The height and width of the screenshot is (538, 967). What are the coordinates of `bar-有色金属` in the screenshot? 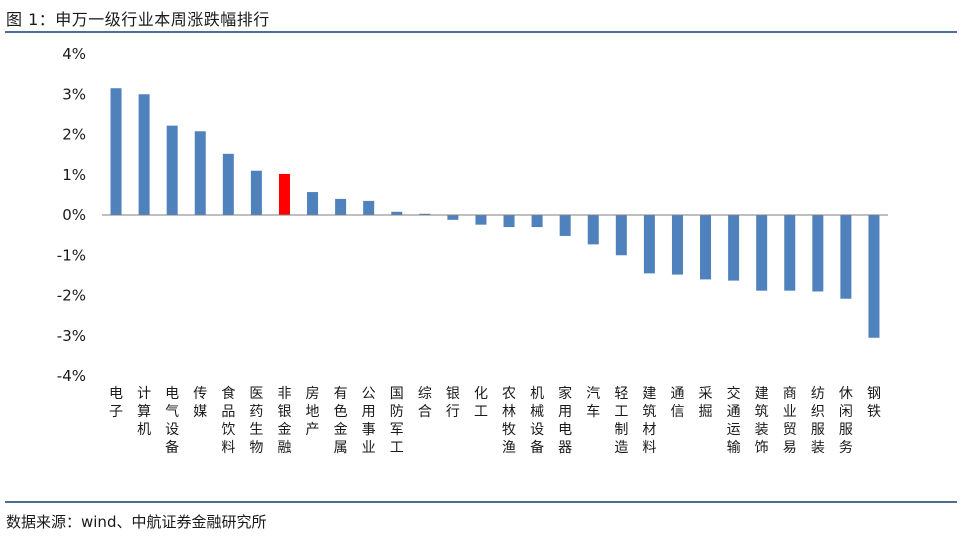 It's located at (341, 206).